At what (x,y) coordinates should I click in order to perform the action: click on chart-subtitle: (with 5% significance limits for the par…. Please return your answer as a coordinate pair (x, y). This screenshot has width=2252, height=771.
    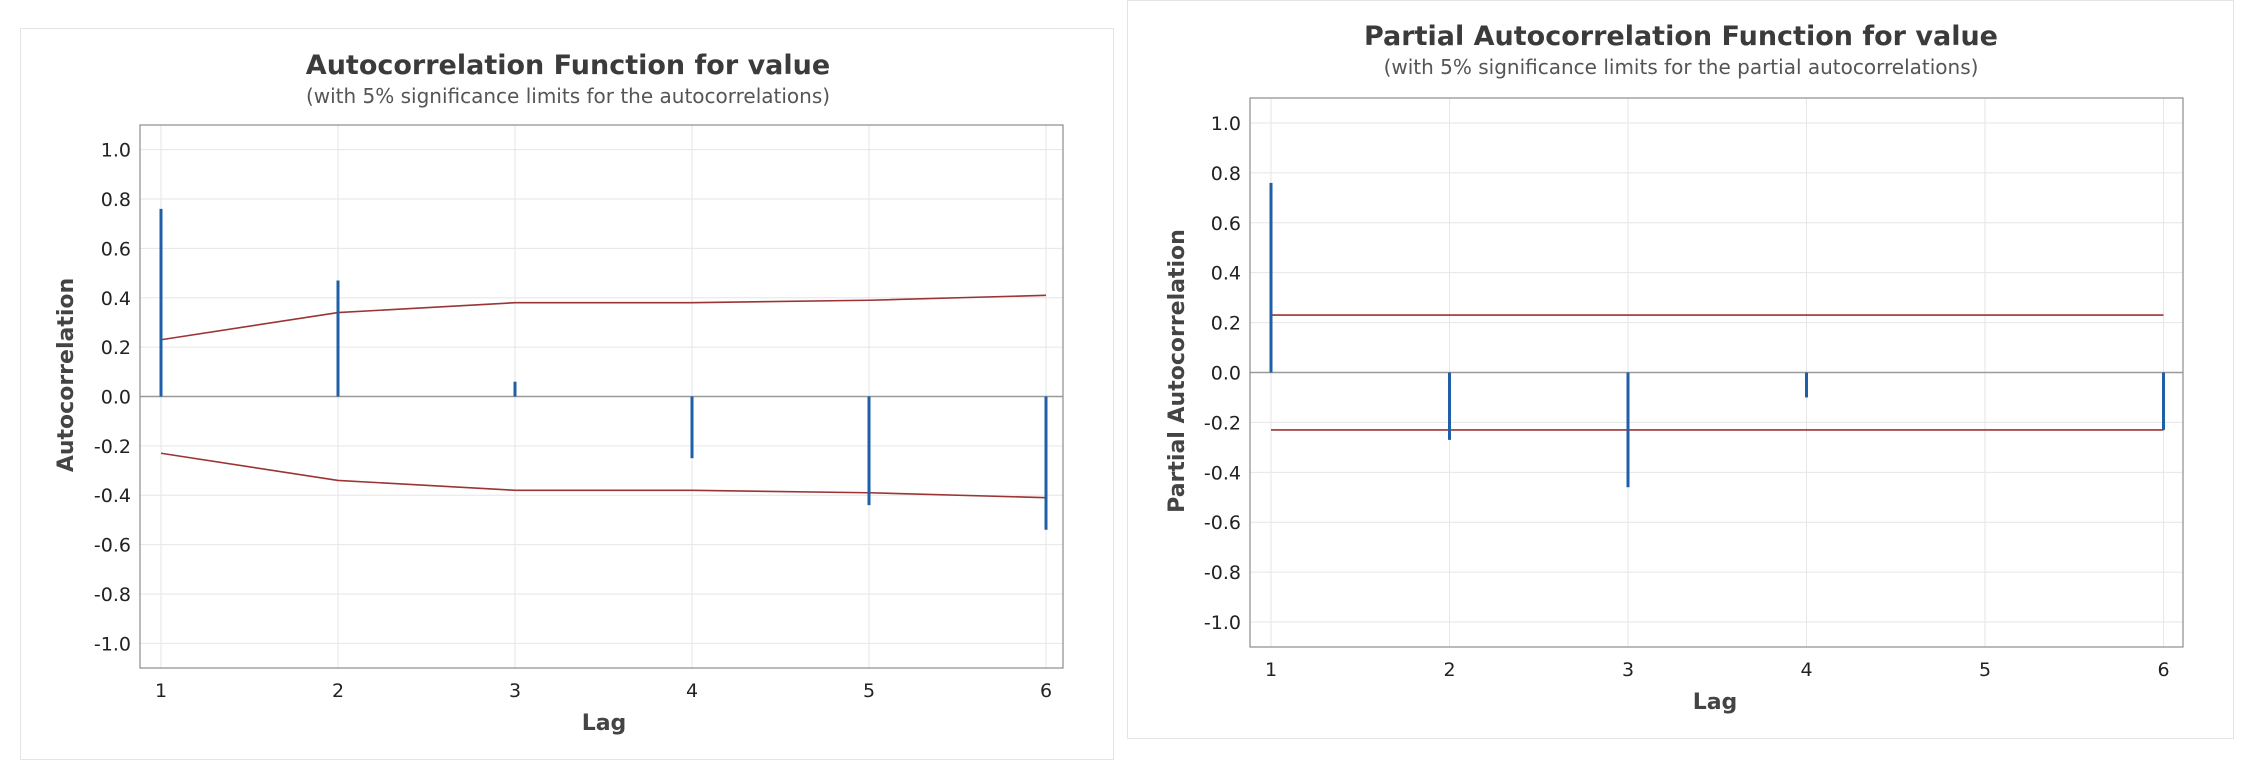
    Looking at the image, I should click on (1681, 67).